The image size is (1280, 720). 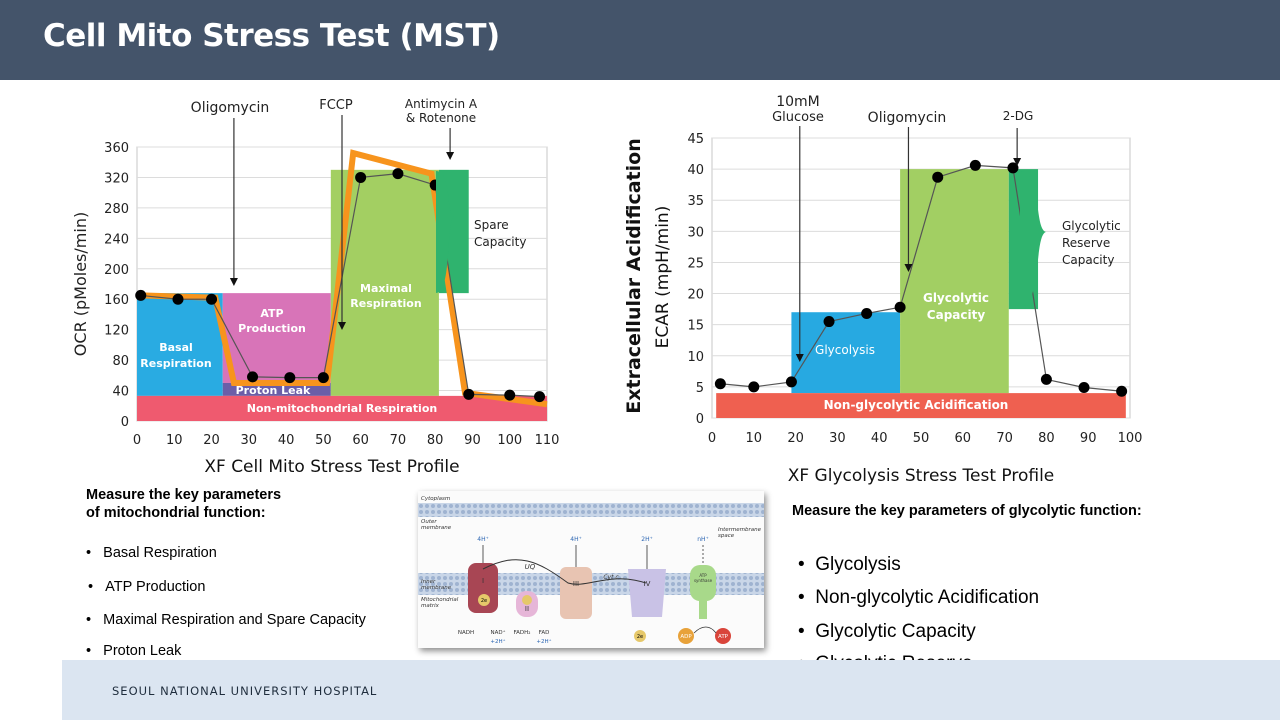 What do you see at coordinates (175, 363) in the screenshot?
I see `basal-label-2: Respiration` at bounding box center [175, 363].